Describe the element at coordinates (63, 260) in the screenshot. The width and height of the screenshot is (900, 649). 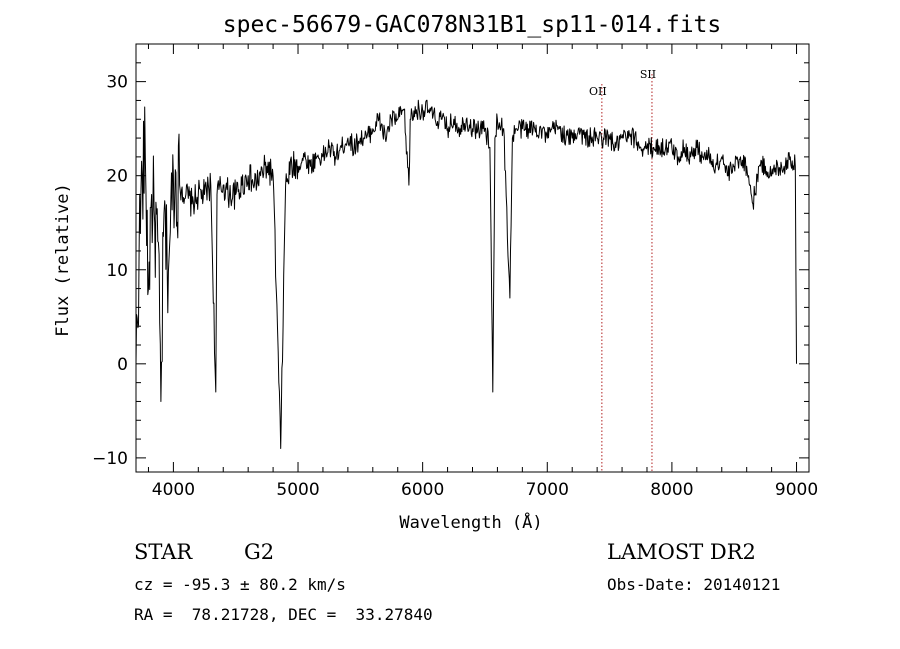
I see `y-axis-label: Flux (relative)` at that location.